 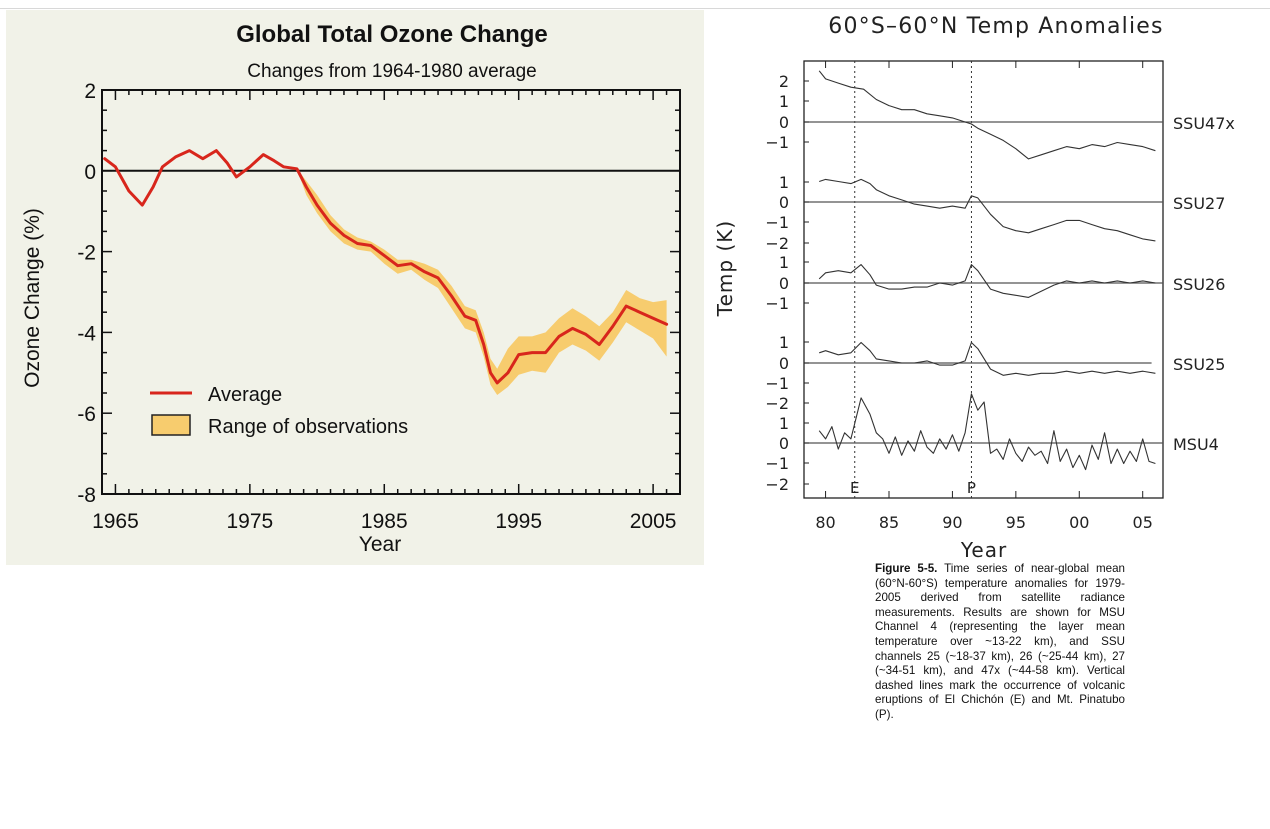 What do you see at coordinates (1196, 444) in the screenshot?
I see `temp-series-label: MSU4` at bounding box center [1196, 444].